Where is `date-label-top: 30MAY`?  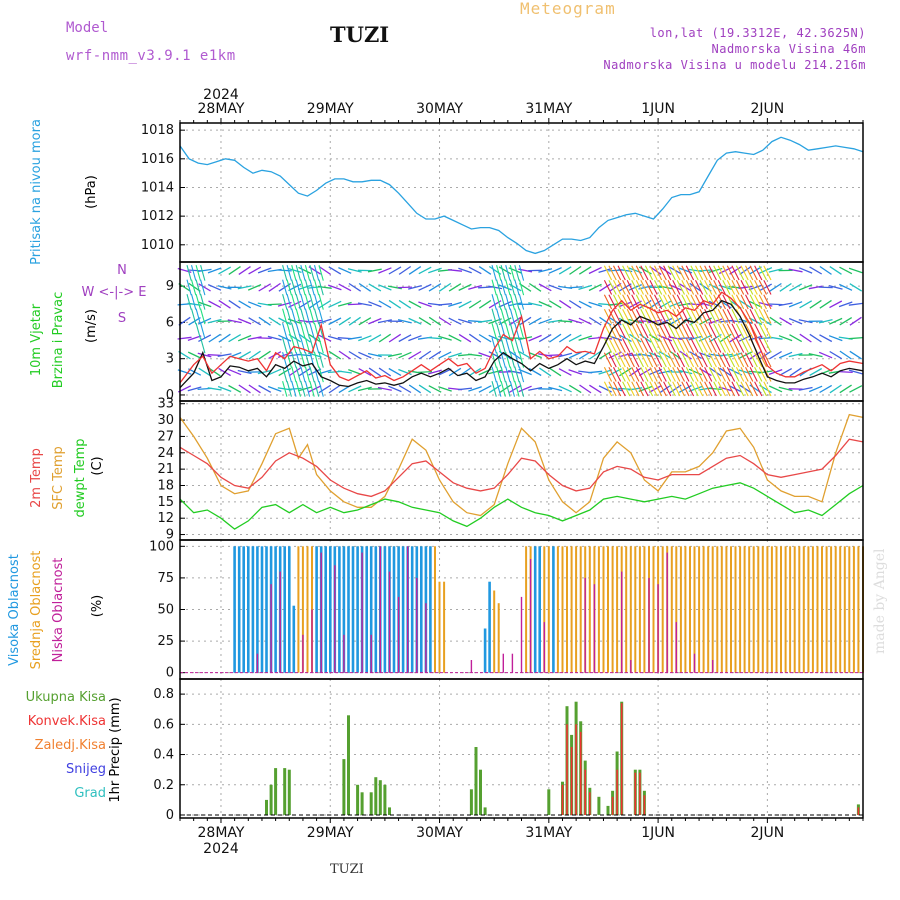 date-label-top: 30MAY is located at coordinates (439, 109).